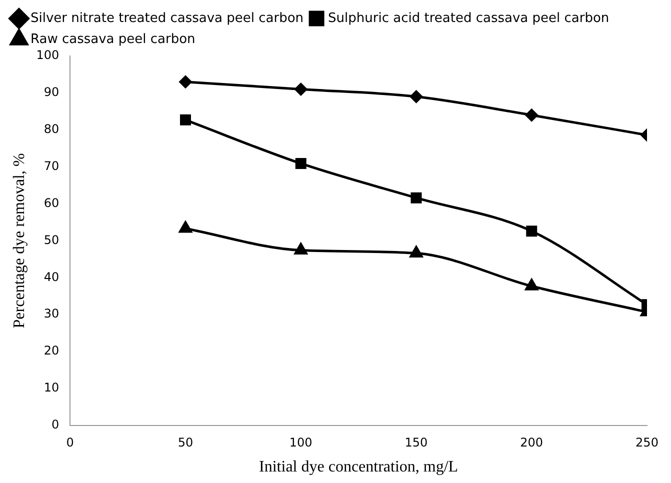 This screenshot has width=671, height=483. What do you see at coordinates (647, 443) in the screenshot?
I see `x-tick-label: 250` at bounding box center [647, 443].